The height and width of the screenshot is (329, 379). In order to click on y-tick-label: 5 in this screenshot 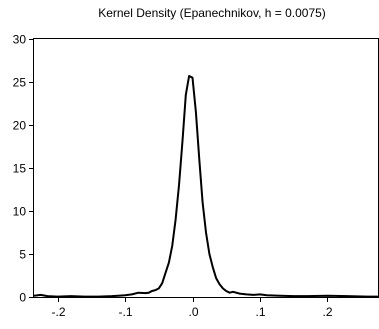, I will do `click(22, 255)`.